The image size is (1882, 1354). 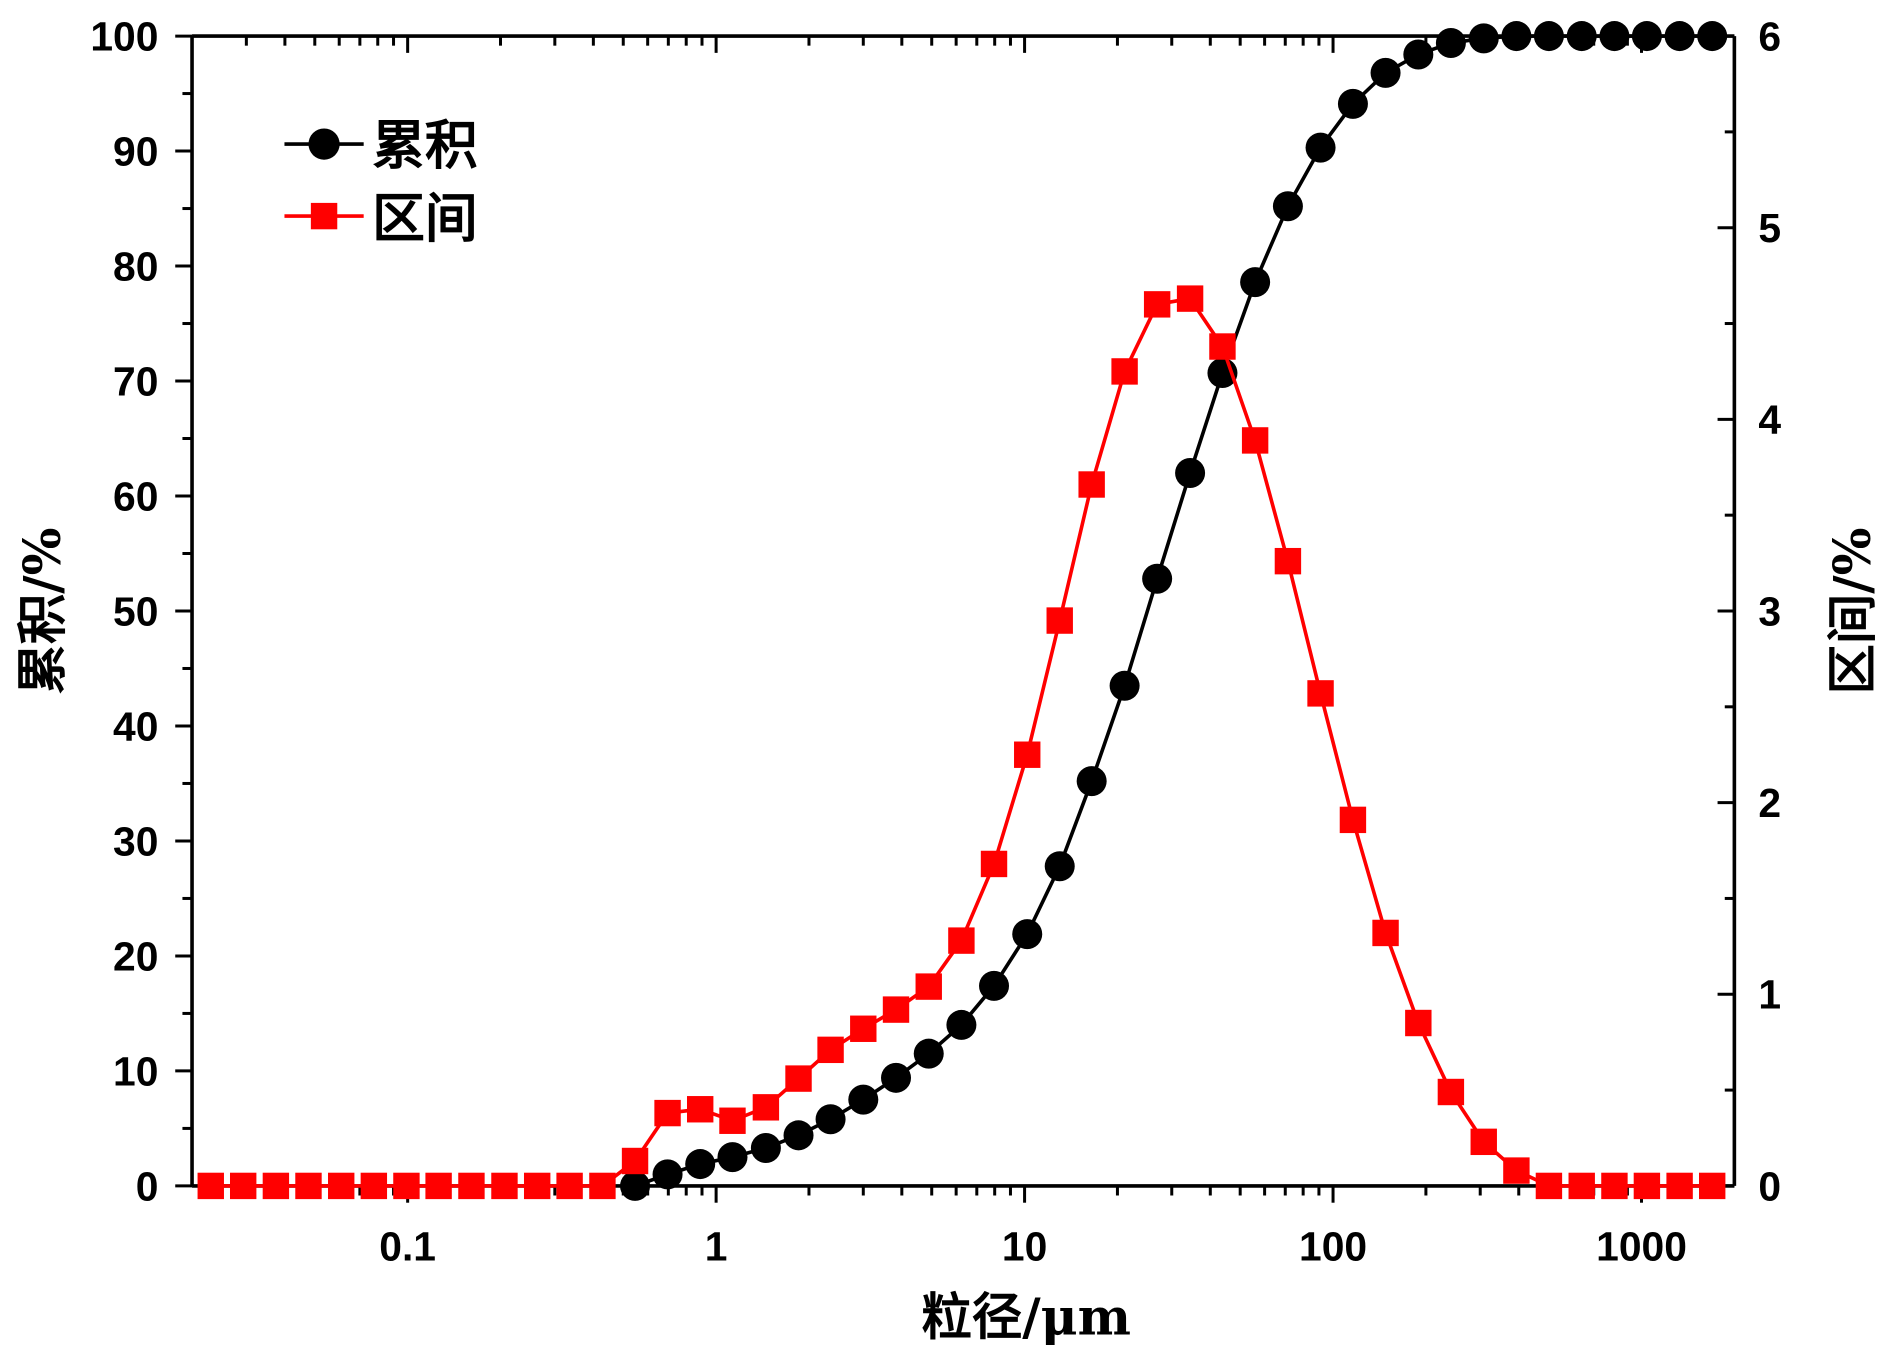 I want to click on x-axis-title: 粒径/μm, so click(x=1025, y=1317).